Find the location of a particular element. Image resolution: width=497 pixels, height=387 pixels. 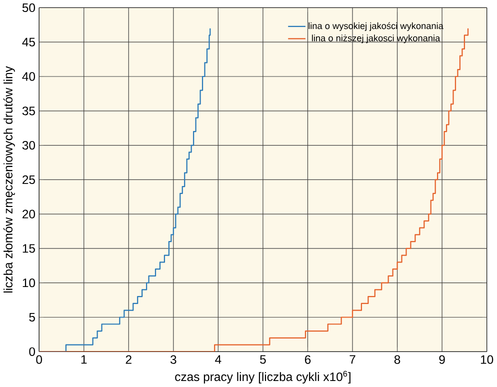

y-tick-label: 30 is located at coordinates (29, 145).